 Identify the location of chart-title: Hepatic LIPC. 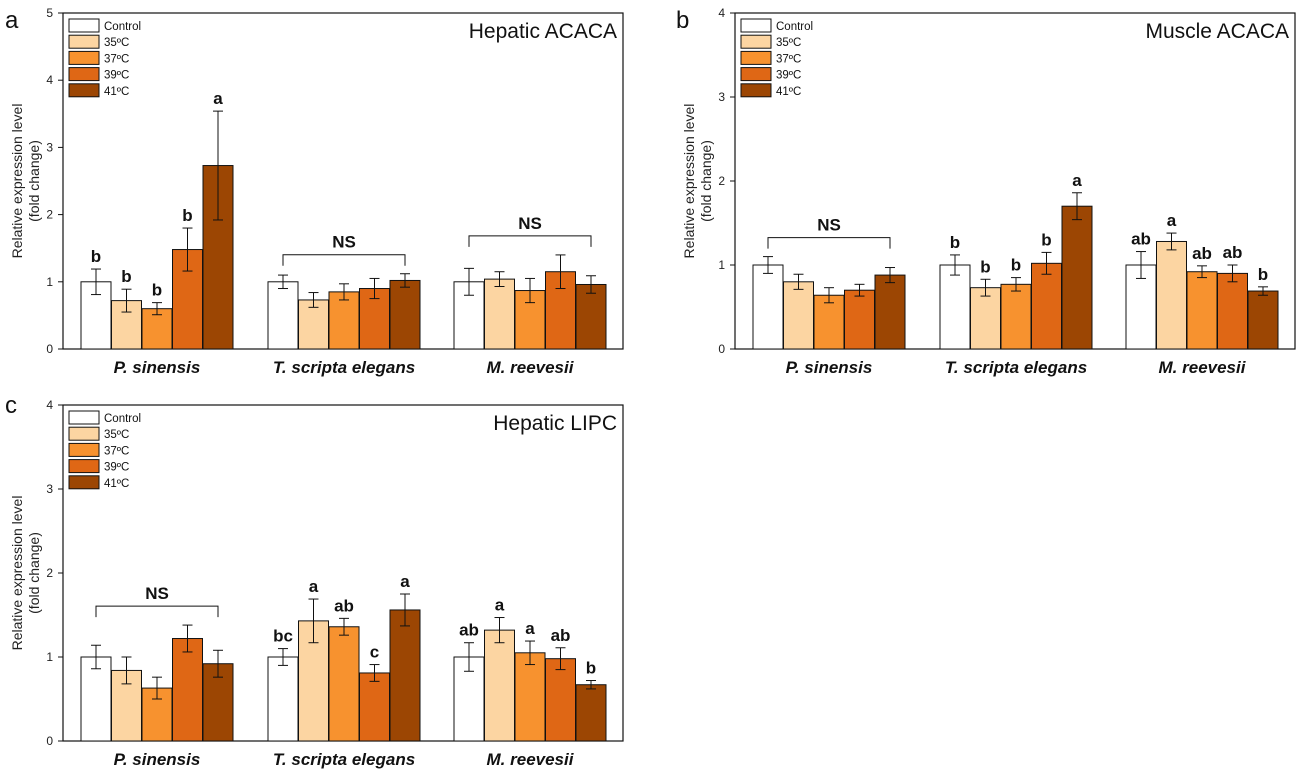
(555, 423).